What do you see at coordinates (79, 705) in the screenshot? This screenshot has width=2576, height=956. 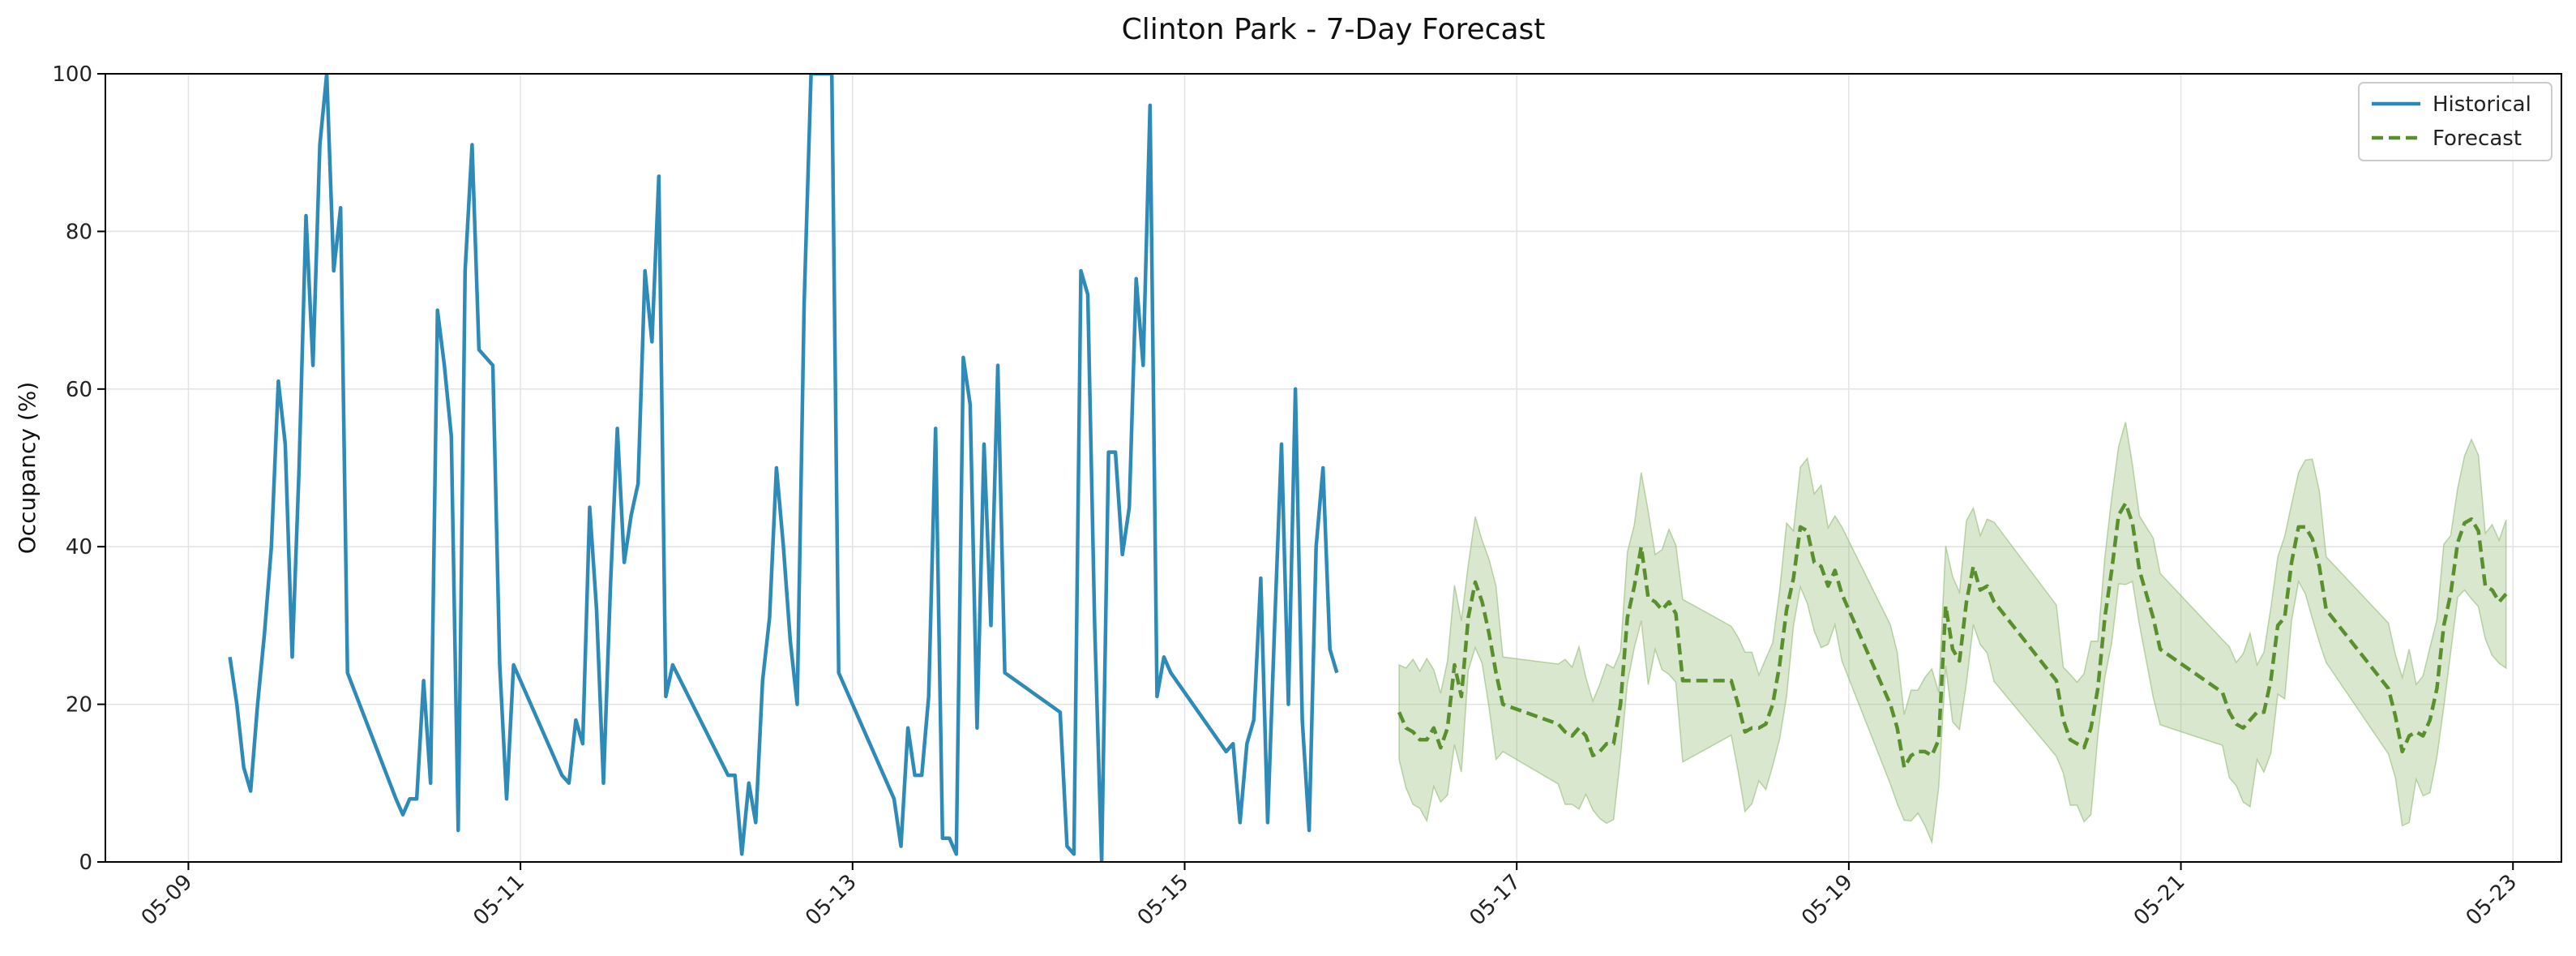 I see `y-tick-label: 20` at bounding box center [79, 705].